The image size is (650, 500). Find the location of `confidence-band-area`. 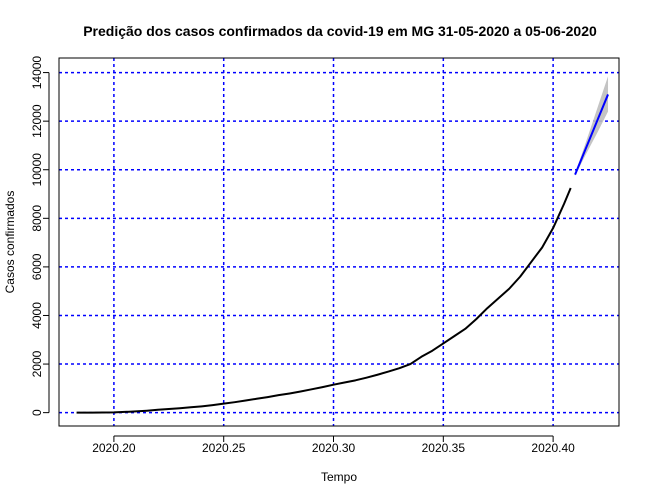

confidence-band-area is located at coordinates (592, 126).